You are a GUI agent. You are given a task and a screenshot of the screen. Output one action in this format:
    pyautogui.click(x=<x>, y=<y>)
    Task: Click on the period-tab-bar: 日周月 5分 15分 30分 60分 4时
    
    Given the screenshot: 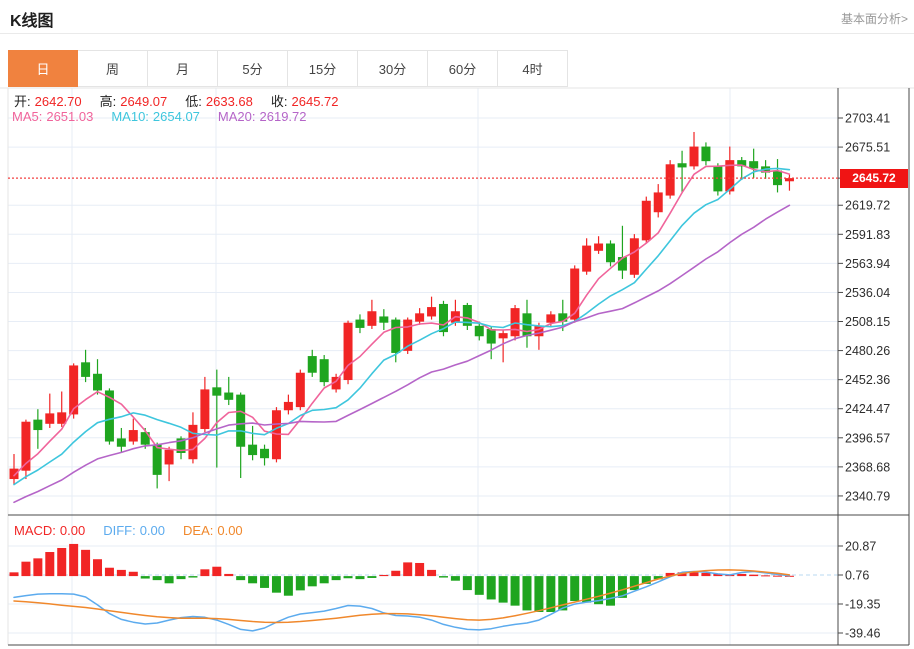 What is the action you would take?
    pyautogui.click(x=288, y=68)
    